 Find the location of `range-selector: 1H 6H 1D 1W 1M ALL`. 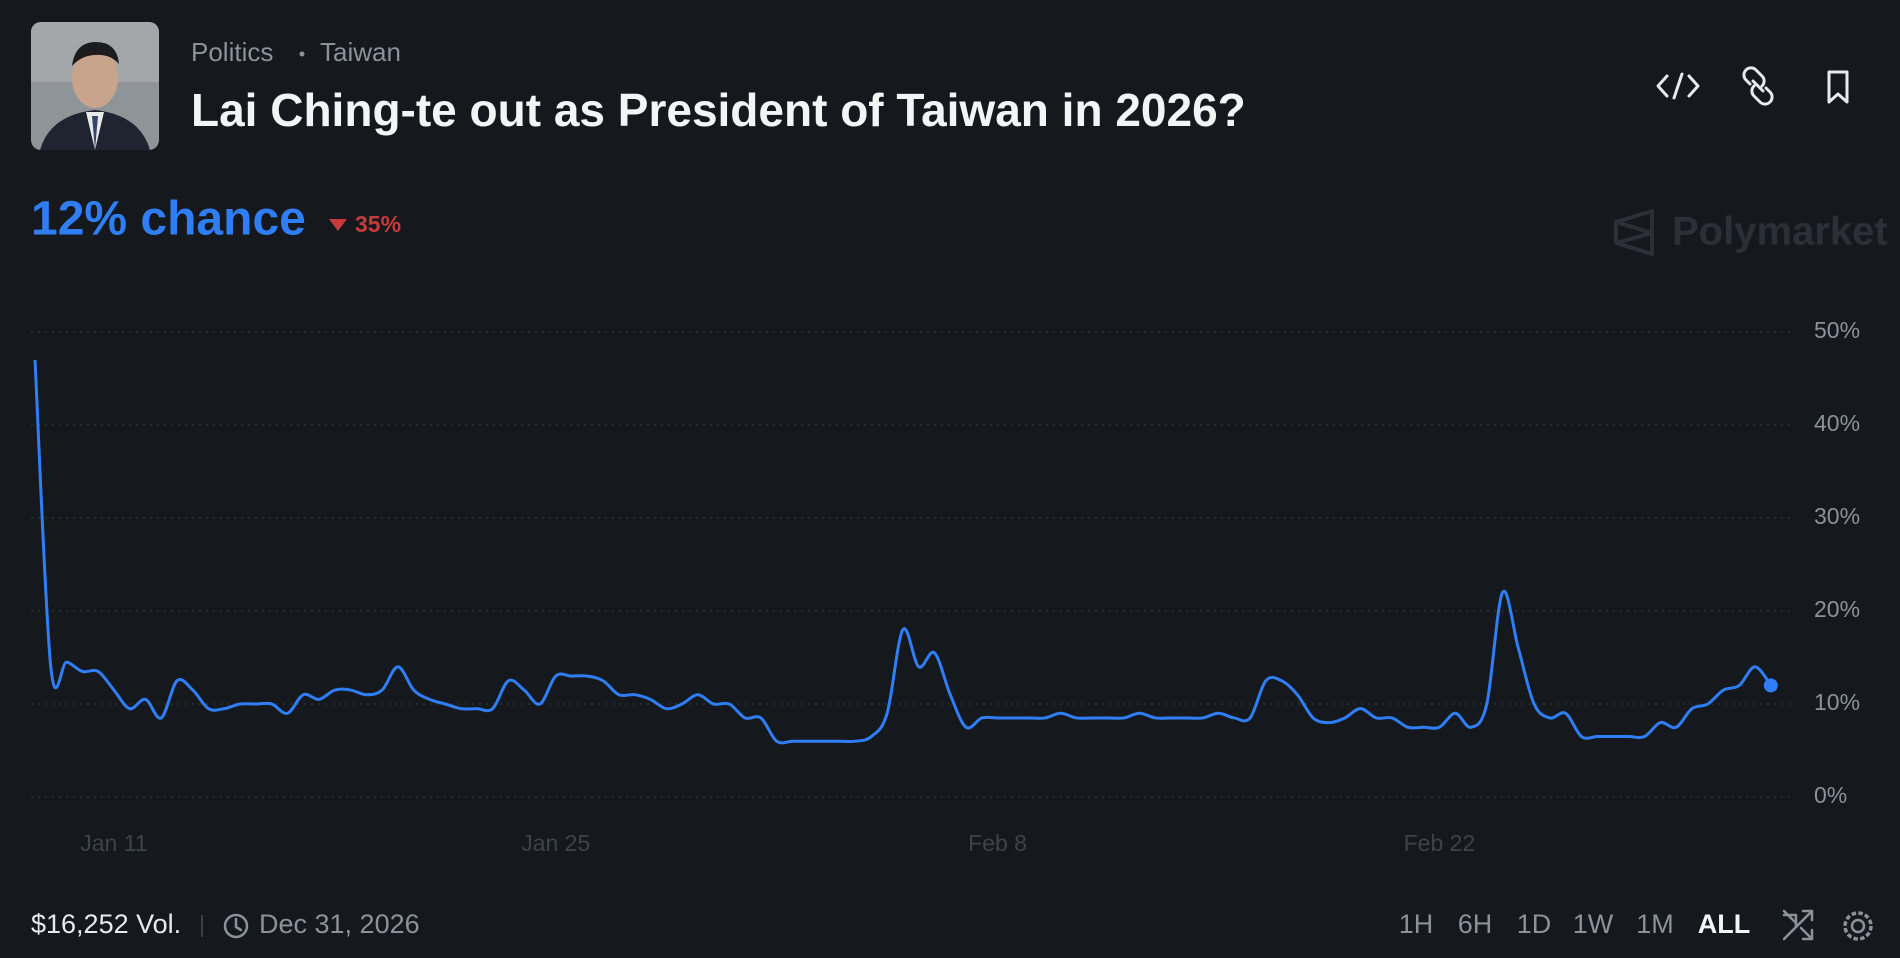

range-selector: 1H 6H 1D 1W 1M ALL is located at coordinates (1575, 924).